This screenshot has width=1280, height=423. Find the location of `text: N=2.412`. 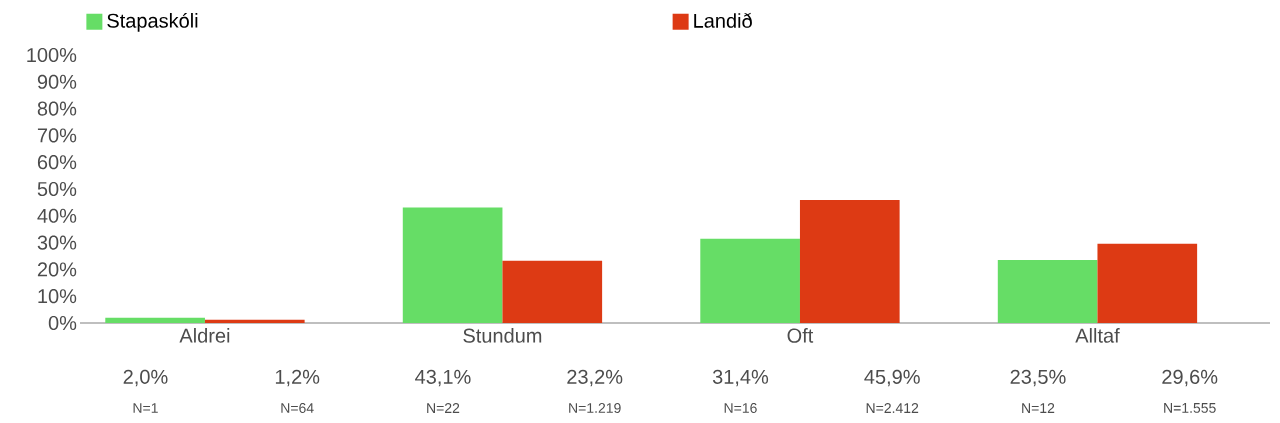

text: N=2.412 is located at coordinates (892, 408).